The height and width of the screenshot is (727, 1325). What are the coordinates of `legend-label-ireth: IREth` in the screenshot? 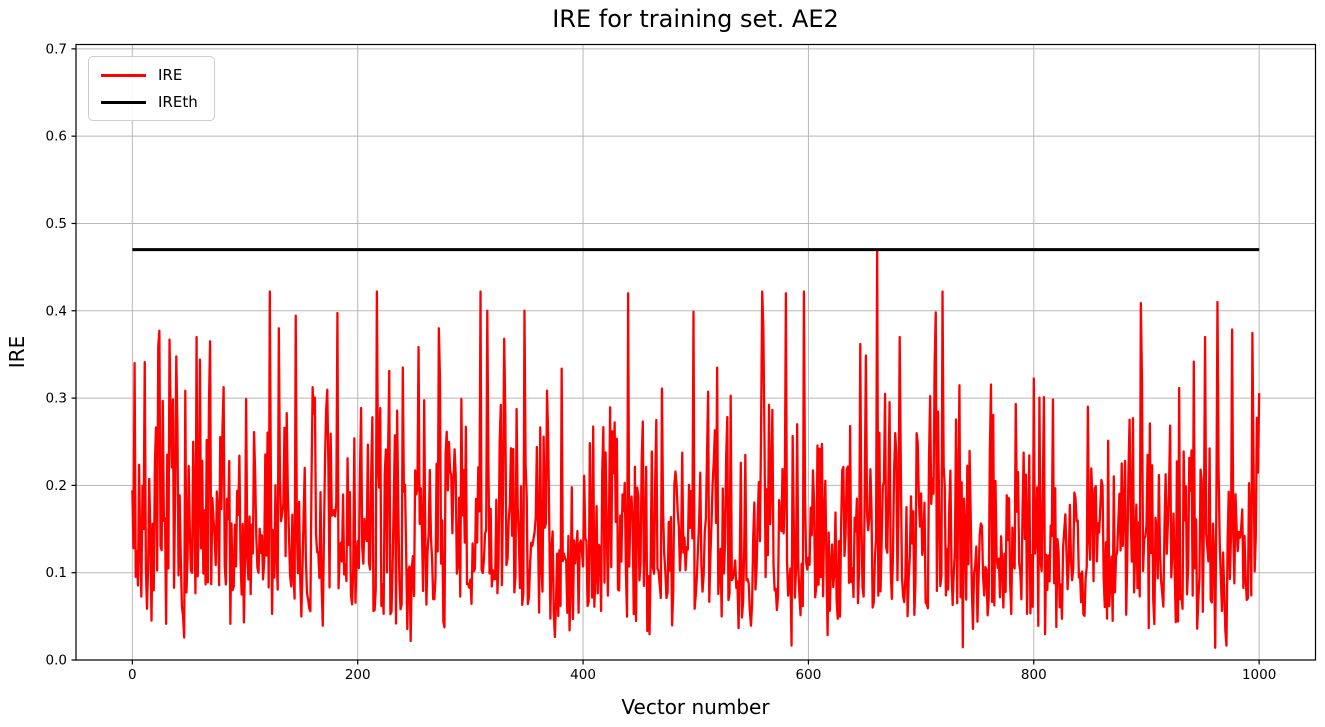 It's located at (178, 102).